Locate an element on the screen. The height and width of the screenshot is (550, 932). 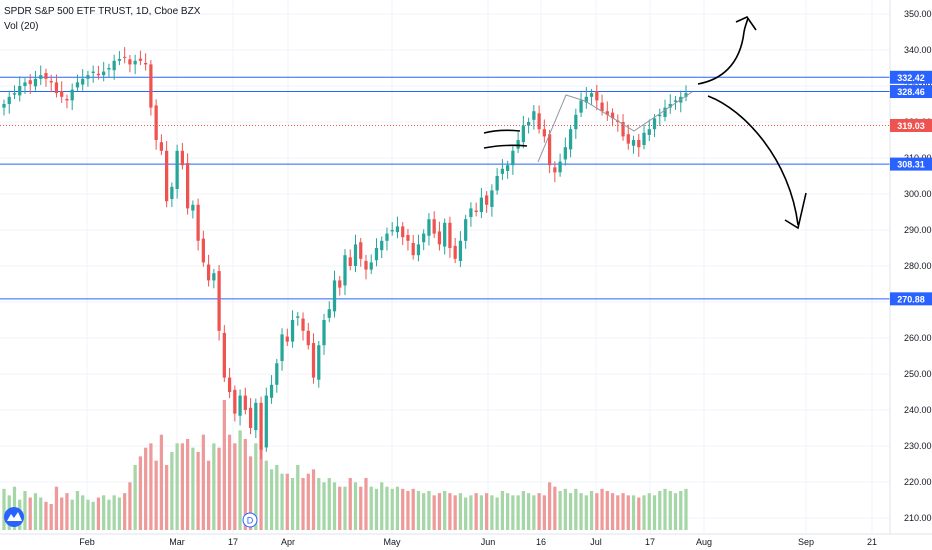
price-tick-label: 220.00 is located at coordinates (918, 482).